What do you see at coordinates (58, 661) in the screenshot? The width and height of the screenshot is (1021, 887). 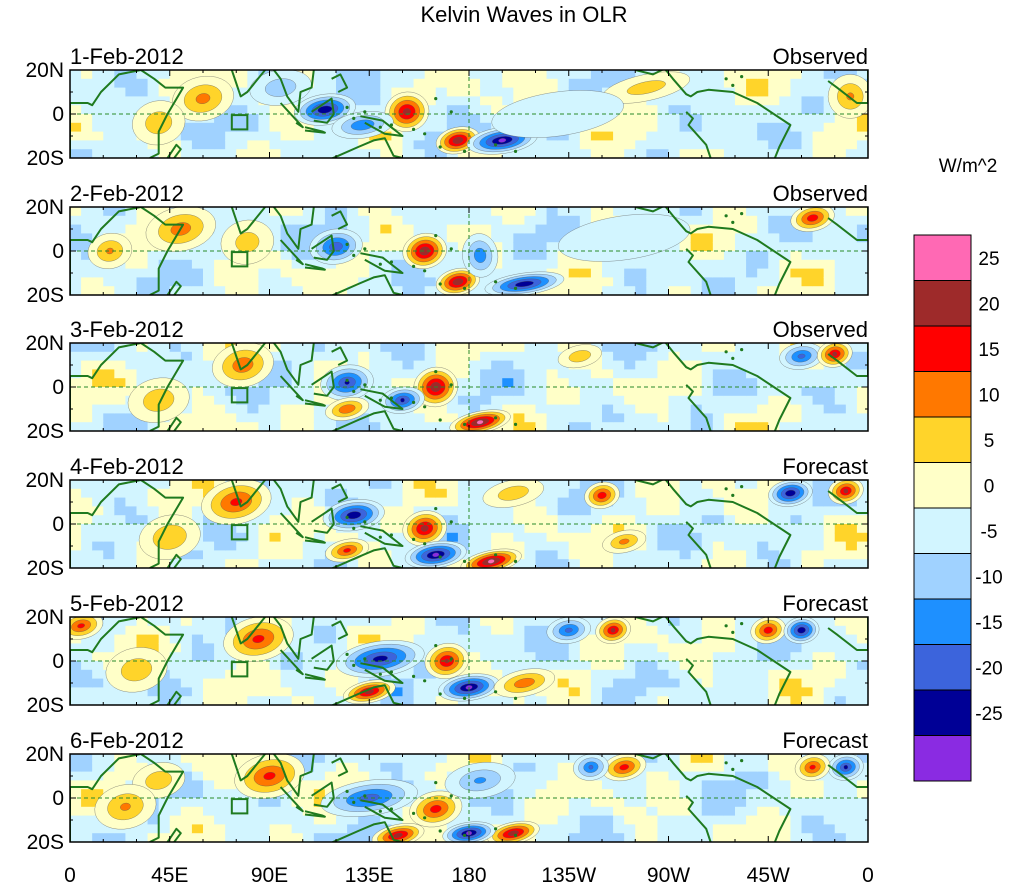 I see `lat-tick-label: 0` at bounding box center [58, 661].